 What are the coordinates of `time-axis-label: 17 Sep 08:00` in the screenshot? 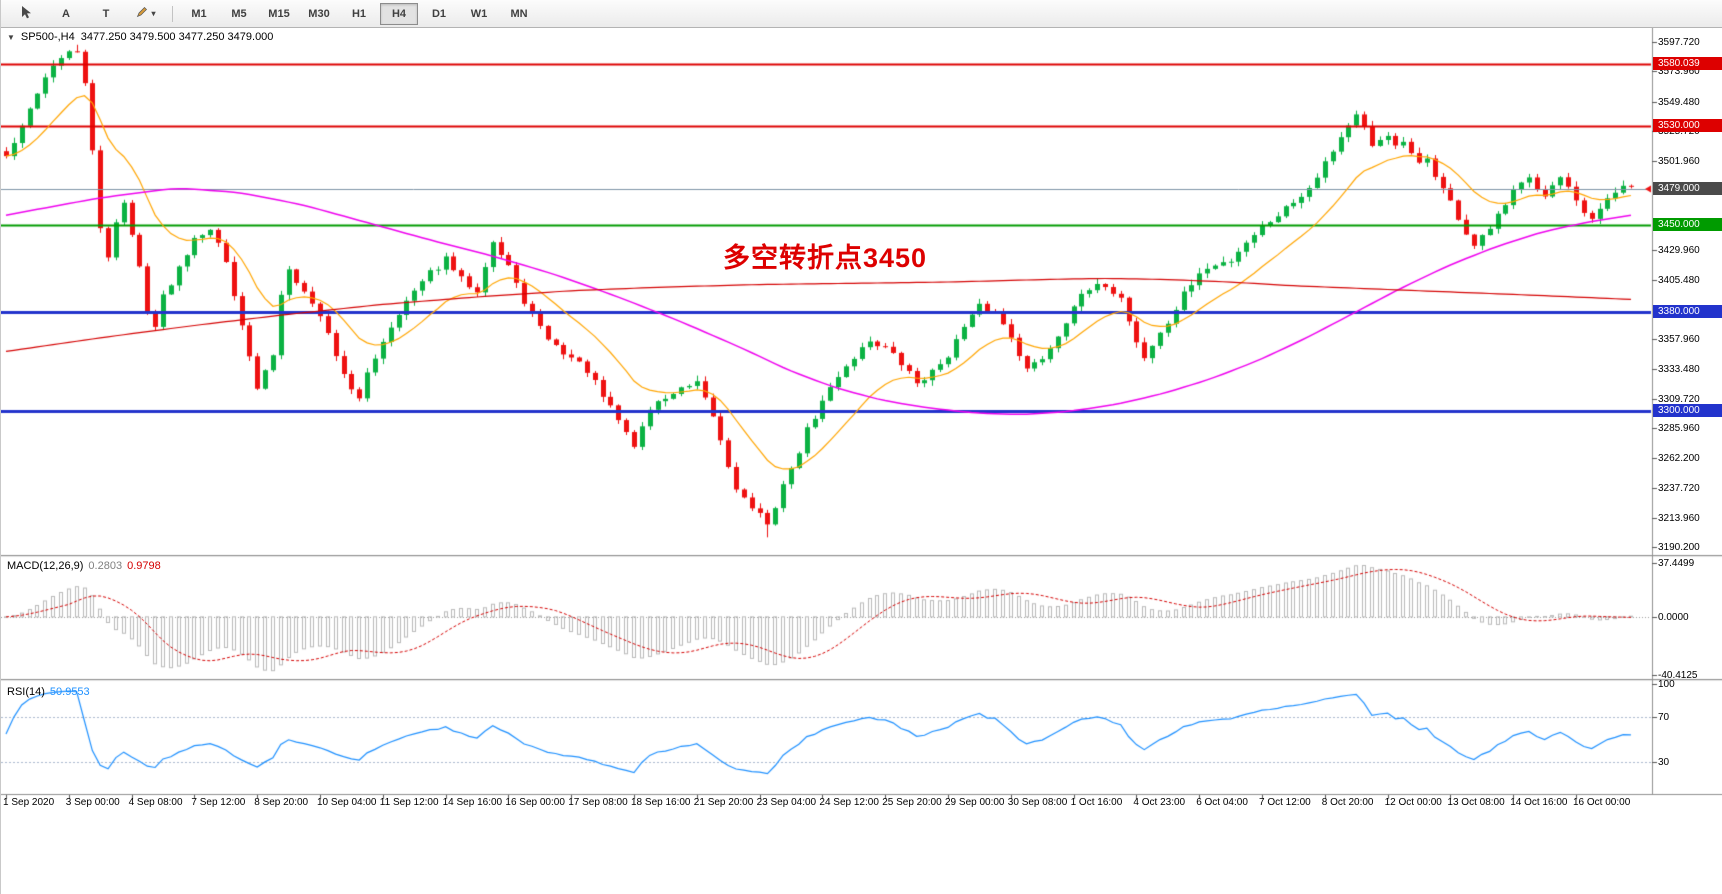 It's located at (598, 802).